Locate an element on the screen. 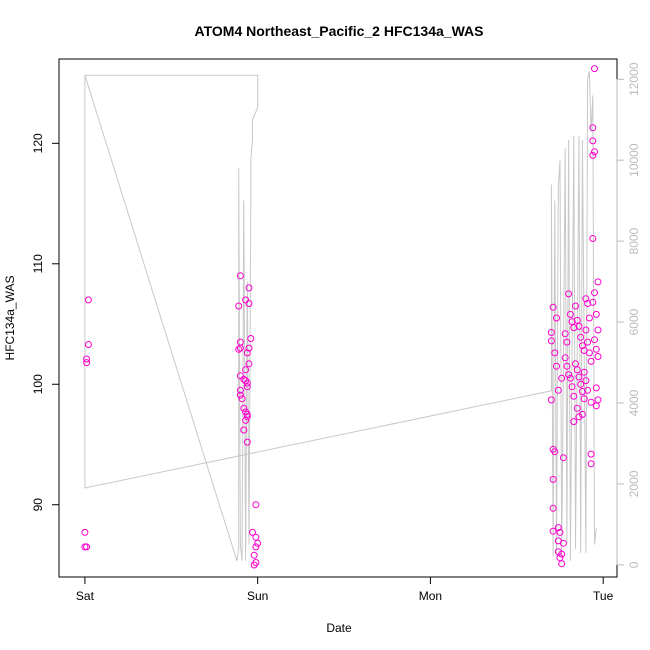 The height and width of the screenshot is (650, 650). x-tick-label: Tue is located at coordinates (603, 596).